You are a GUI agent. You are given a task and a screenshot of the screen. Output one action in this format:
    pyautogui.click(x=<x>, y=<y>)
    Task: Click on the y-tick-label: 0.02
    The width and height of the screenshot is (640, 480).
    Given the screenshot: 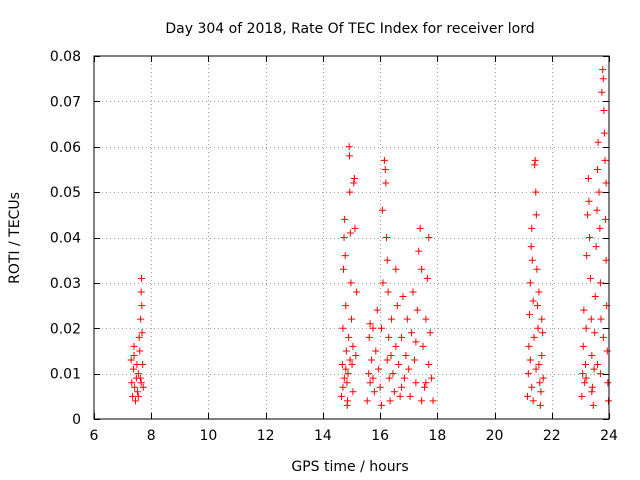 What is the action you would take?
    pyautogui.click(x=65, y=329)
    